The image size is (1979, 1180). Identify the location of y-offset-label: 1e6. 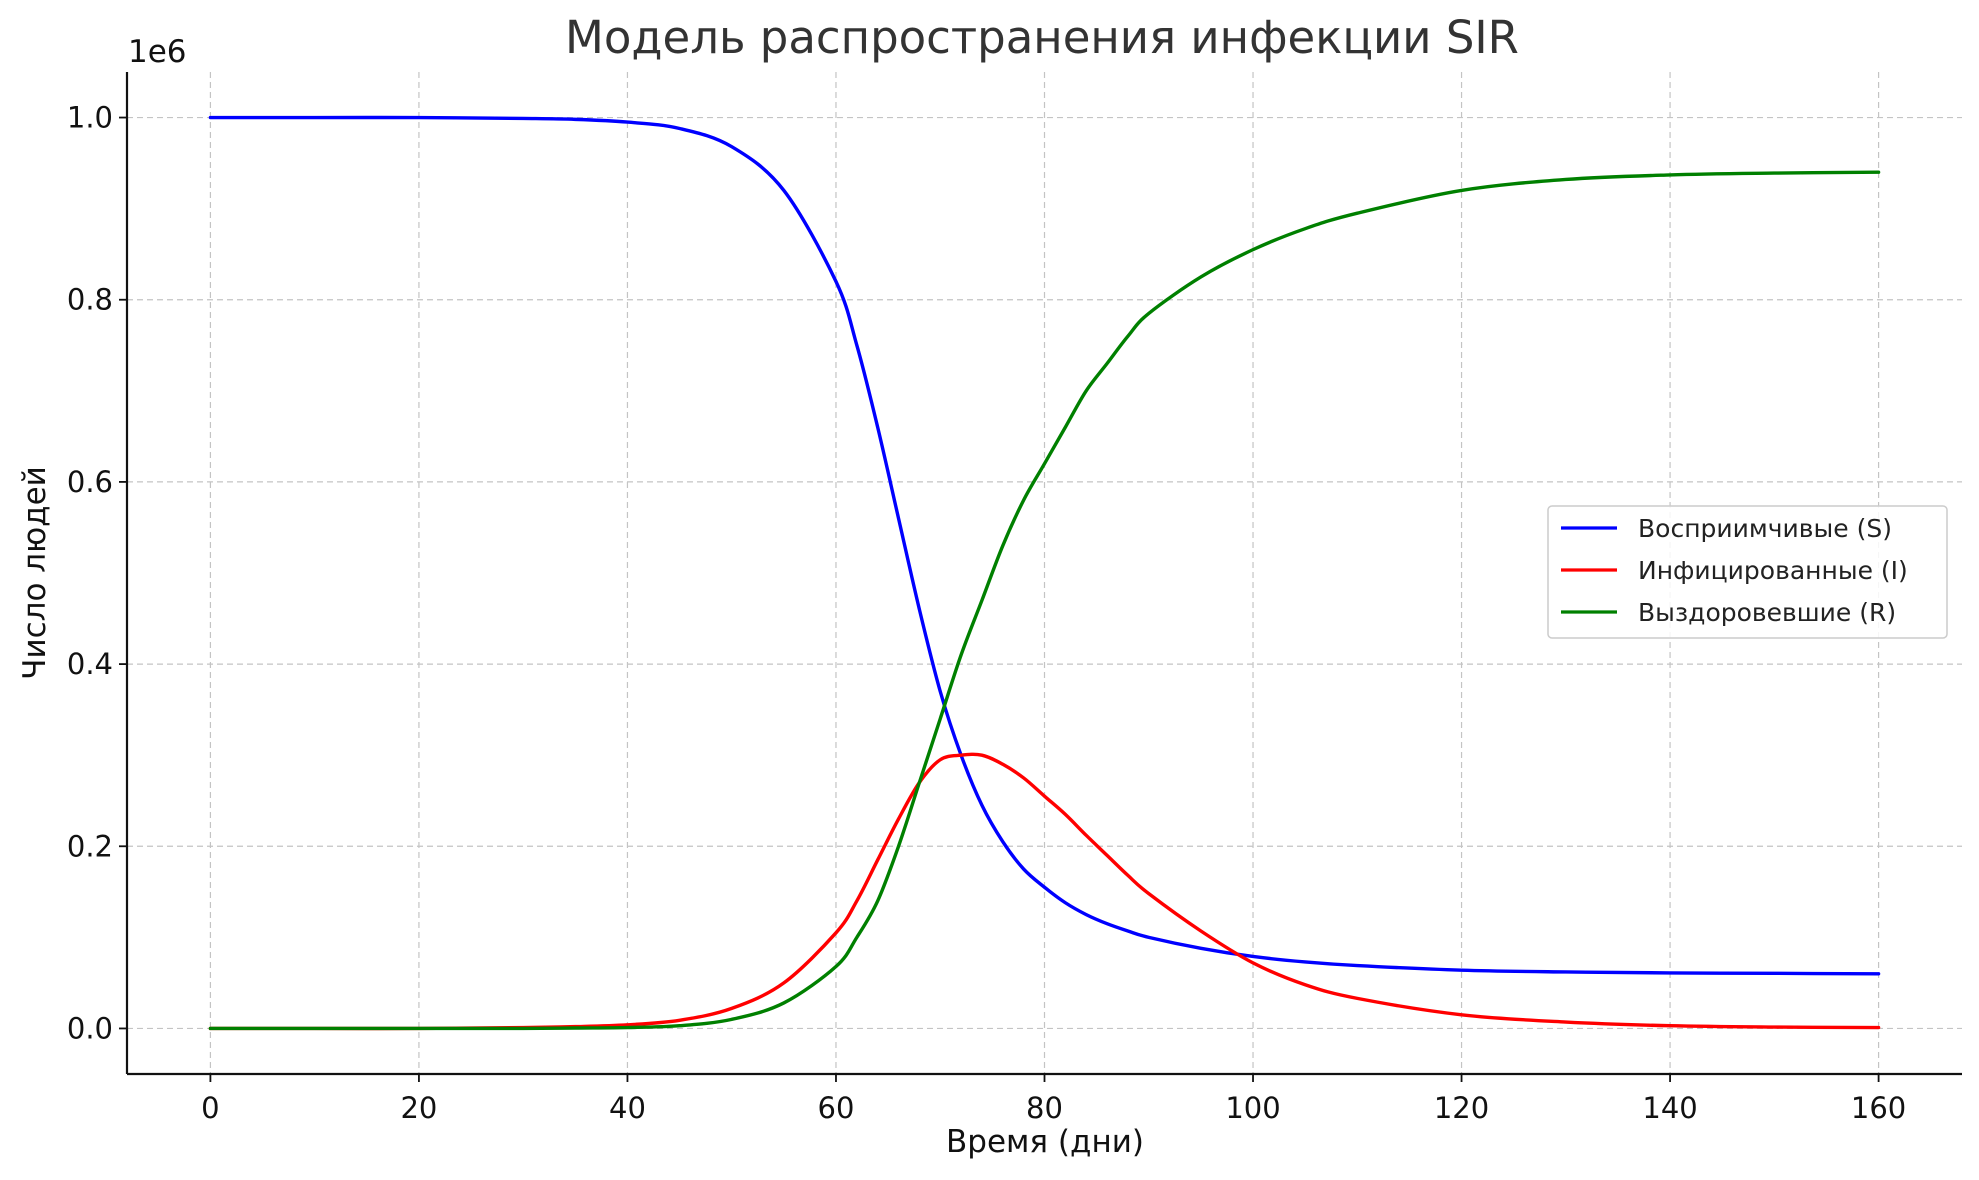
(157, 52).